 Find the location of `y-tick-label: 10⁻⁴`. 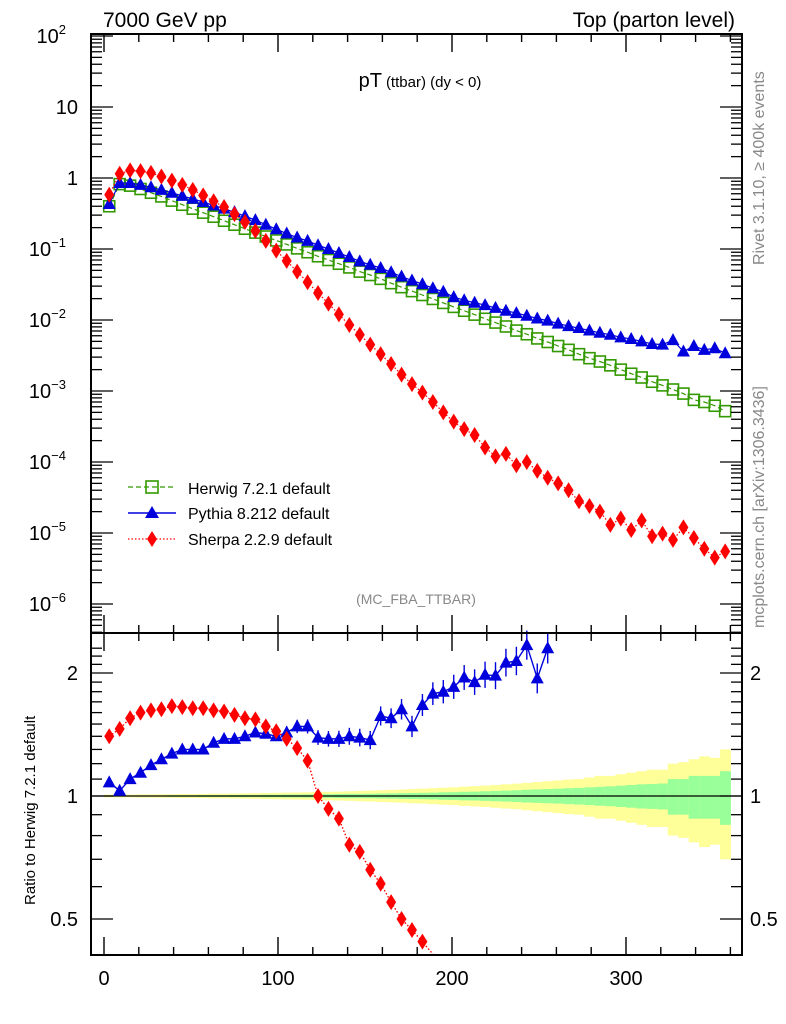

y-tick-label: 10⁻⁴ is located at coordinates (47, 461).